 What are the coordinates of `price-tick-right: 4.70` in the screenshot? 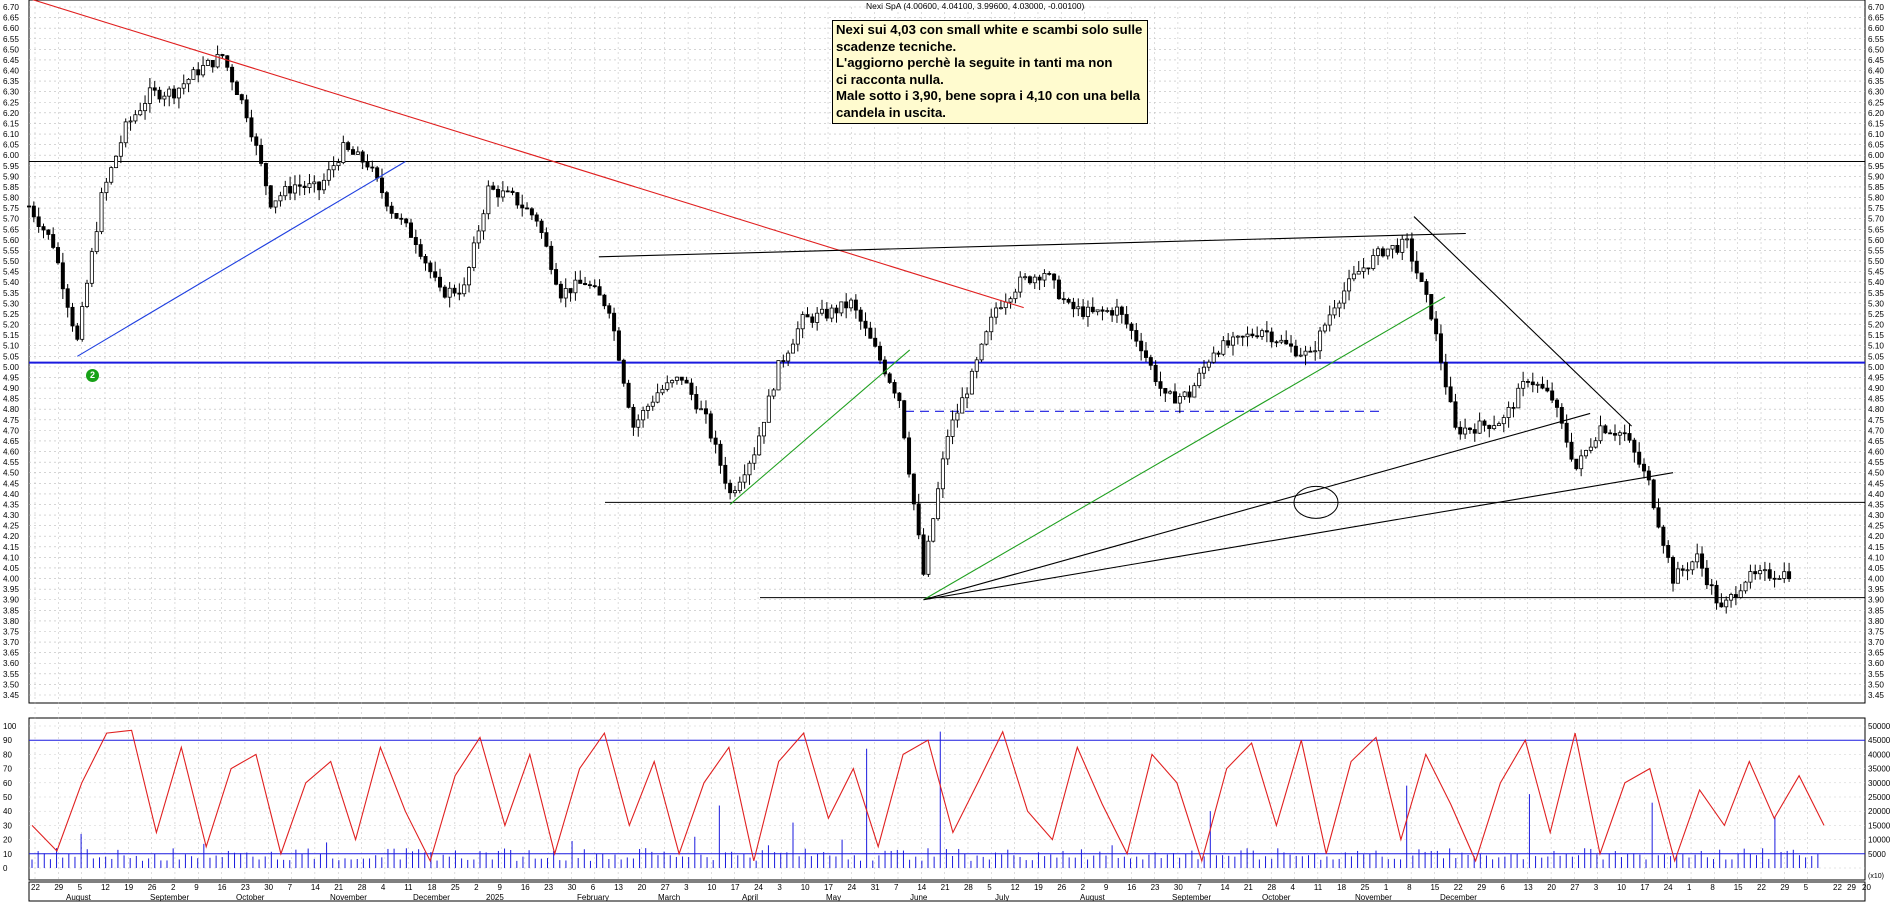 It's located at (1876, 430).